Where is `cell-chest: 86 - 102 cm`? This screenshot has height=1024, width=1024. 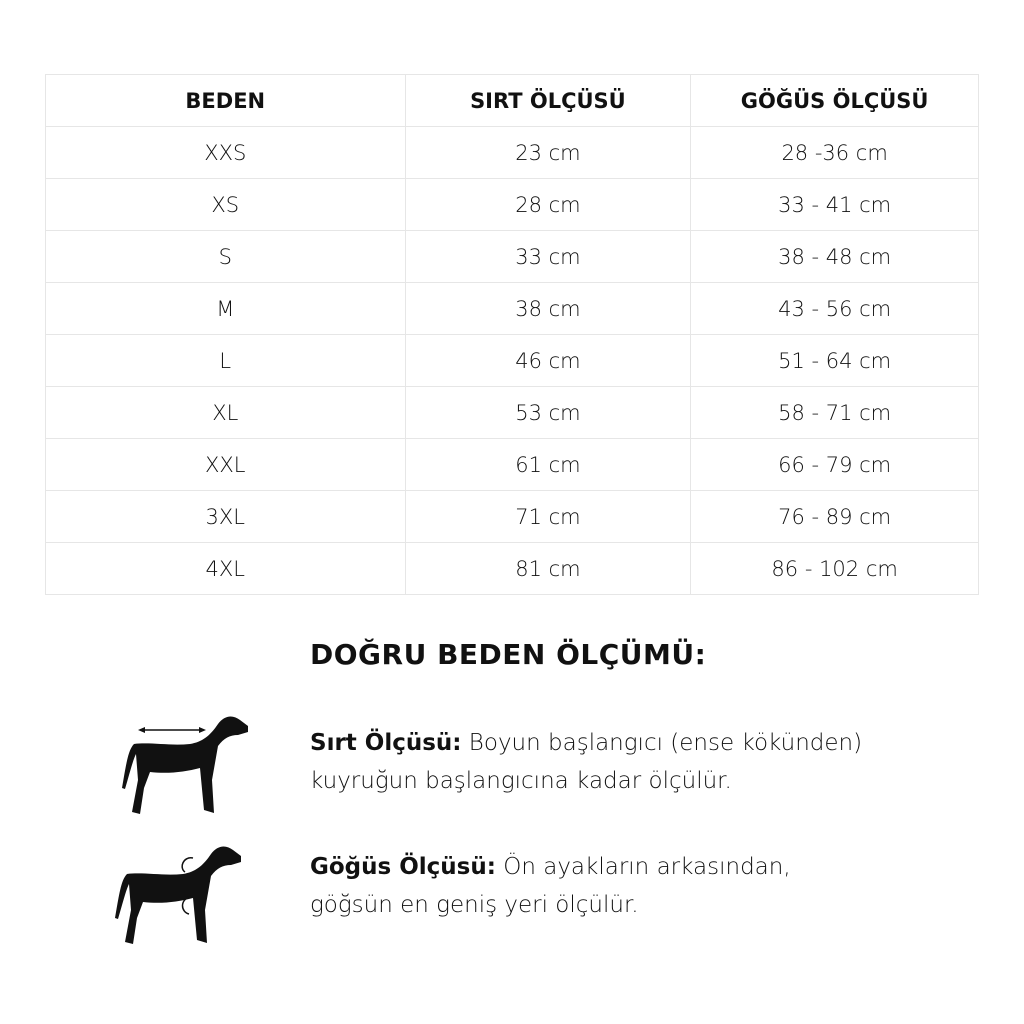 cell-chest: 86 - 102 cm is located at coordinates (834, 568).